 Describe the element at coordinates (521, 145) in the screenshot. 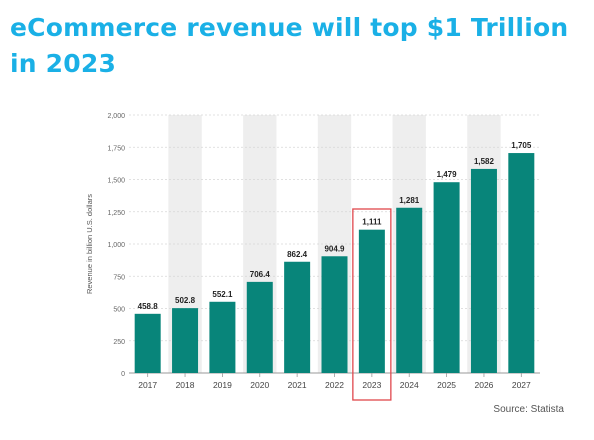

I see `value-label-2027: 1,705` at that location.